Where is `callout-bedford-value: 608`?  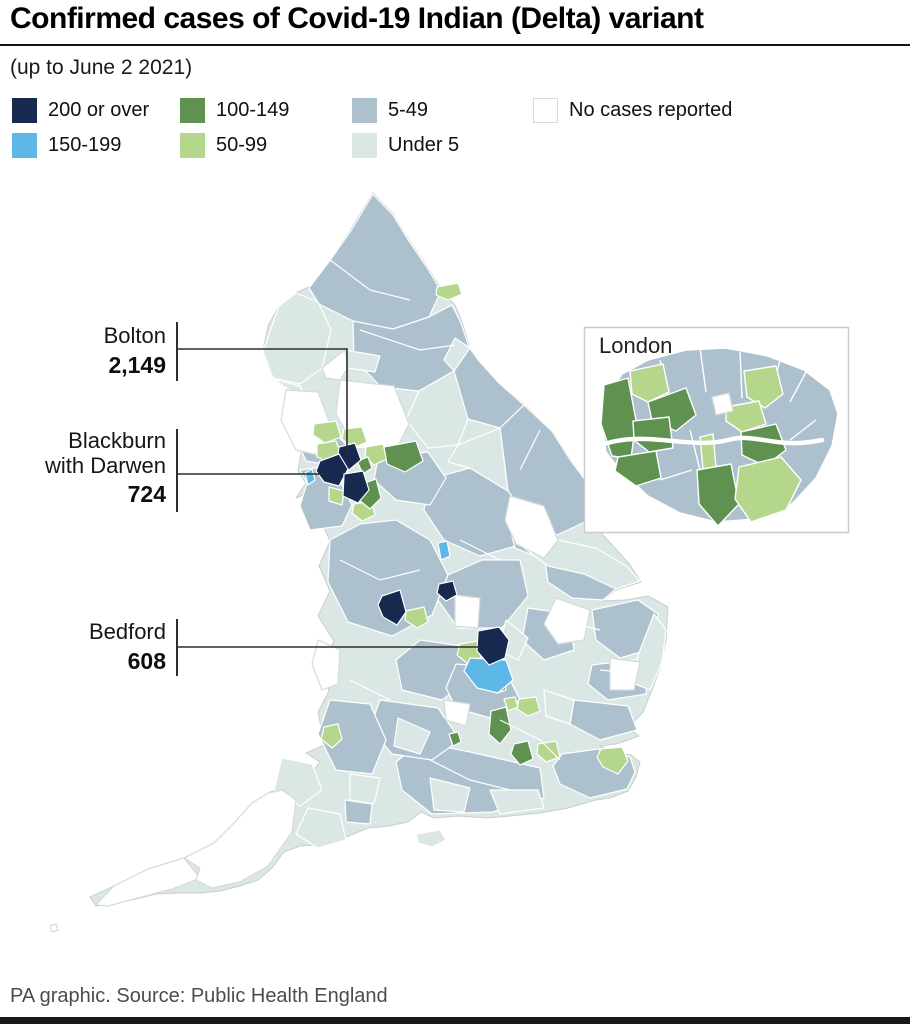
callout-bedford-value: 608 is located at coordinates (146, 660).